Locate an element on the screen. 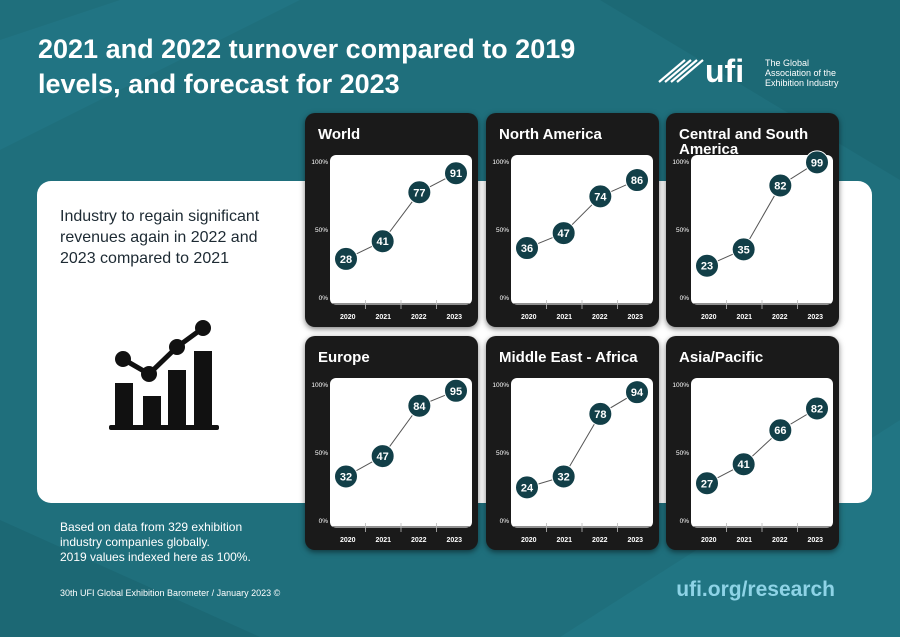  line-chart-asia-pacific: 0% 50% 100% 2020 2021 2022 2023 27 41 66 82 is located at coordinates (752, 461).